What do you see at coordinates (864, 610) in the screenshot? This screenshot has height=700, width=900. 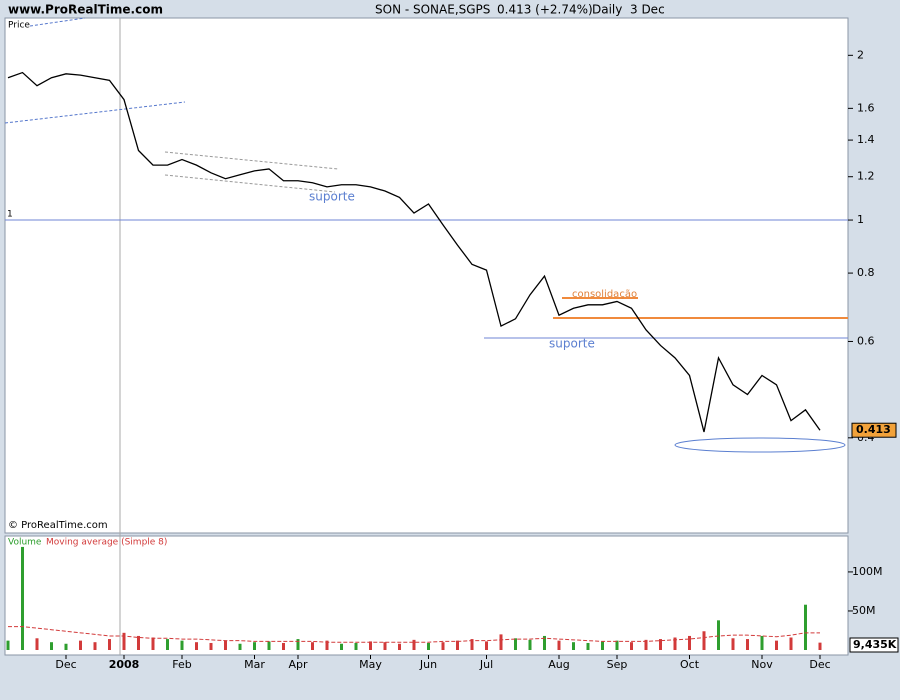 I see `y-tick-label: 50M` at bounding box center [864, 610].